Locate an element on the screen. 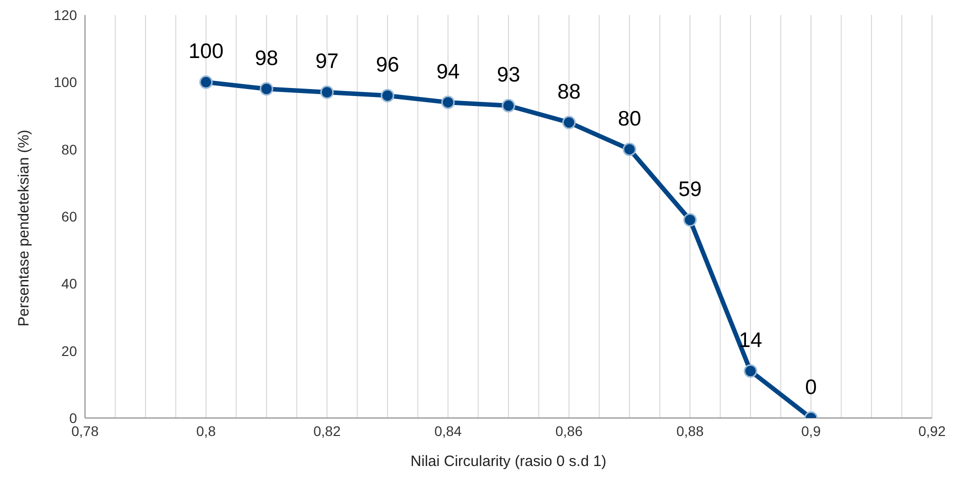  data-label: 80 is located at coordinates (630, 118).